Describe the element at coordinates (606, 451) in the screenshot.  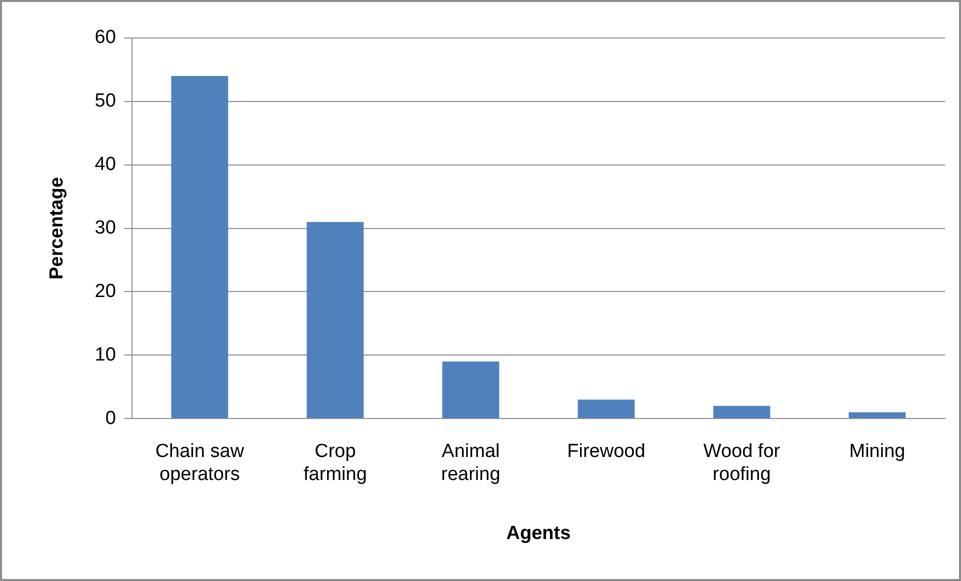
I see `x-tick-label: Firewood` at that location.